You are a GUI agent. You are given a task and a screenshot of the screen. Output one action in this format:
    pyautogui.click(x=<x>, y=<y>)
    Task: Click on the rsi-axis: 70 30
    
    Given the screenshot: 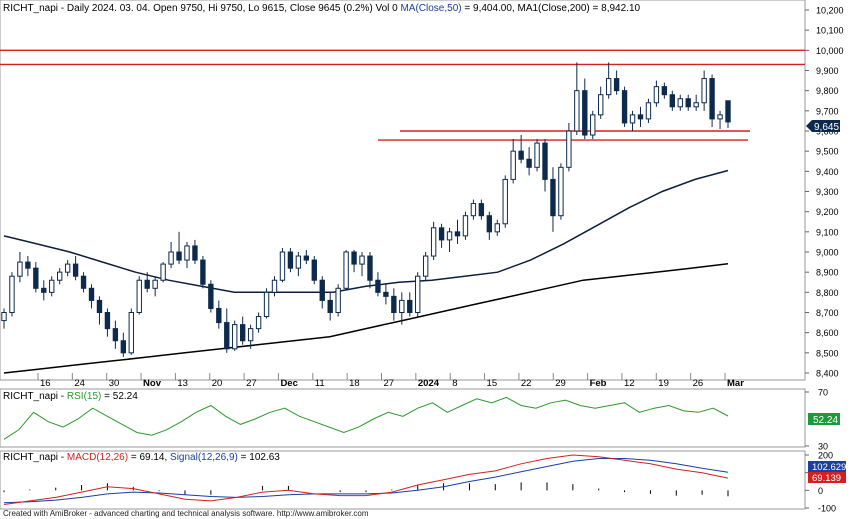 What is the action you would take?
    pyautogui.click(x=816, y=420)
    